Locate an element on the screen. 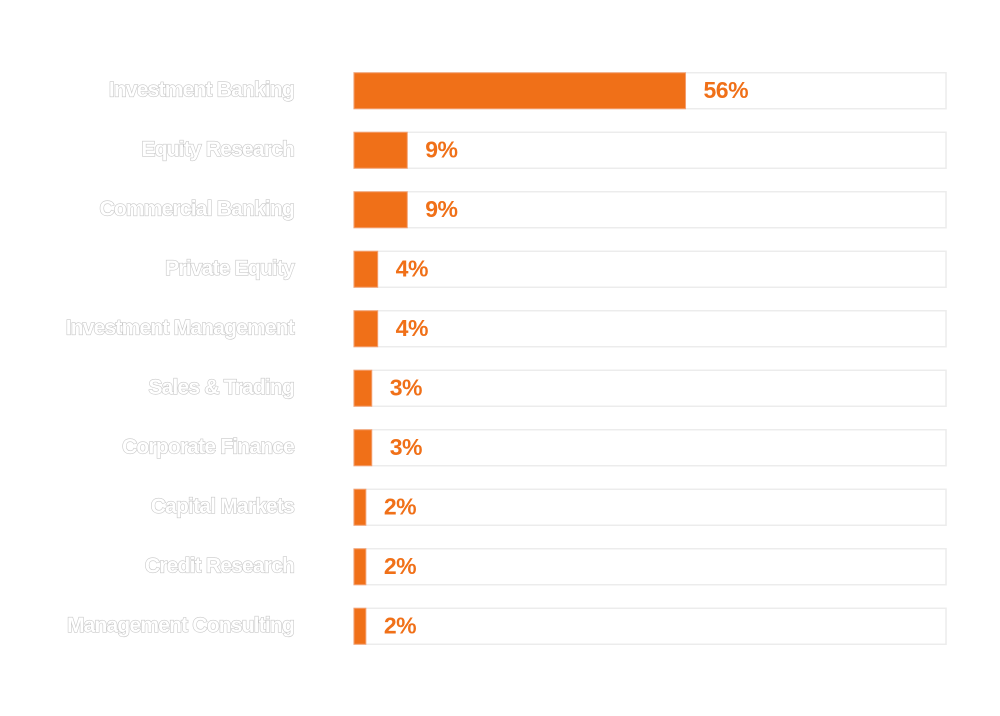 This screenshot has width=1000, height=716. category-label: Commercial Banking is located at coordinates (197, 208).